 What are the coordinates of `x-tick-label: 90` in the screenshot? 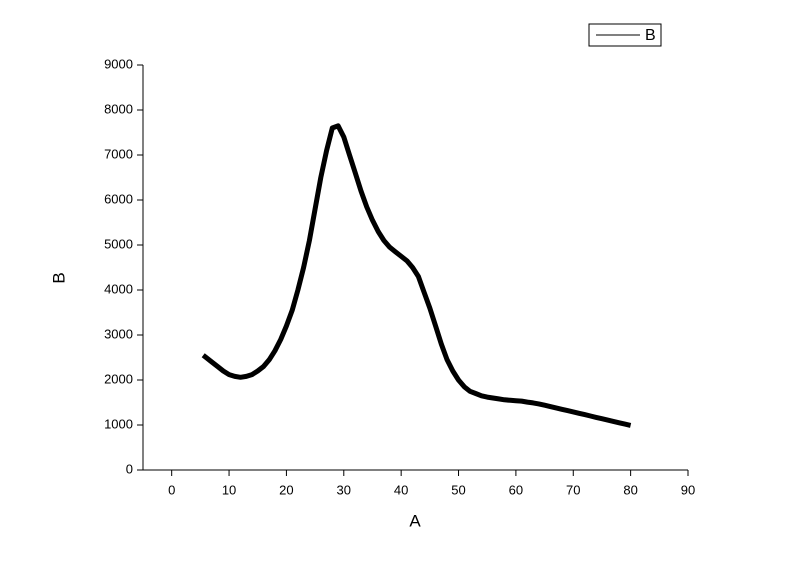 It's located at (688, 489).